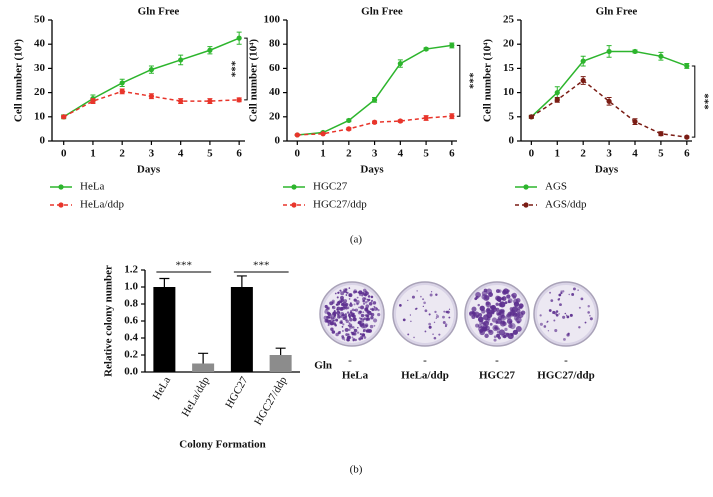  What do you see at coordinates (608, 108) in the screenshot?
I see `series-line` at bounding box center [608, 108].